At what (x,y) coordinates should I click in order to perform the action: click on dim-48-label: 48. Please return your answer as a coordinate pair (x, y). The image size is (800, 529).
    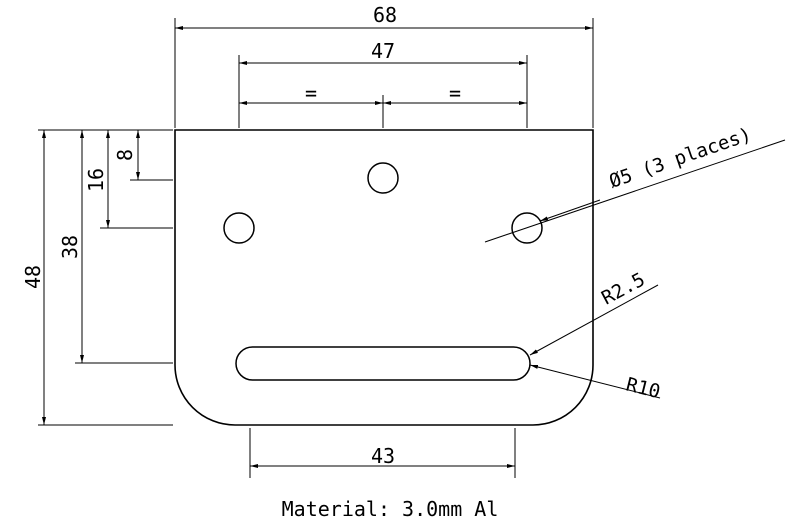
    Looking at the image, I should click on (33, 277).